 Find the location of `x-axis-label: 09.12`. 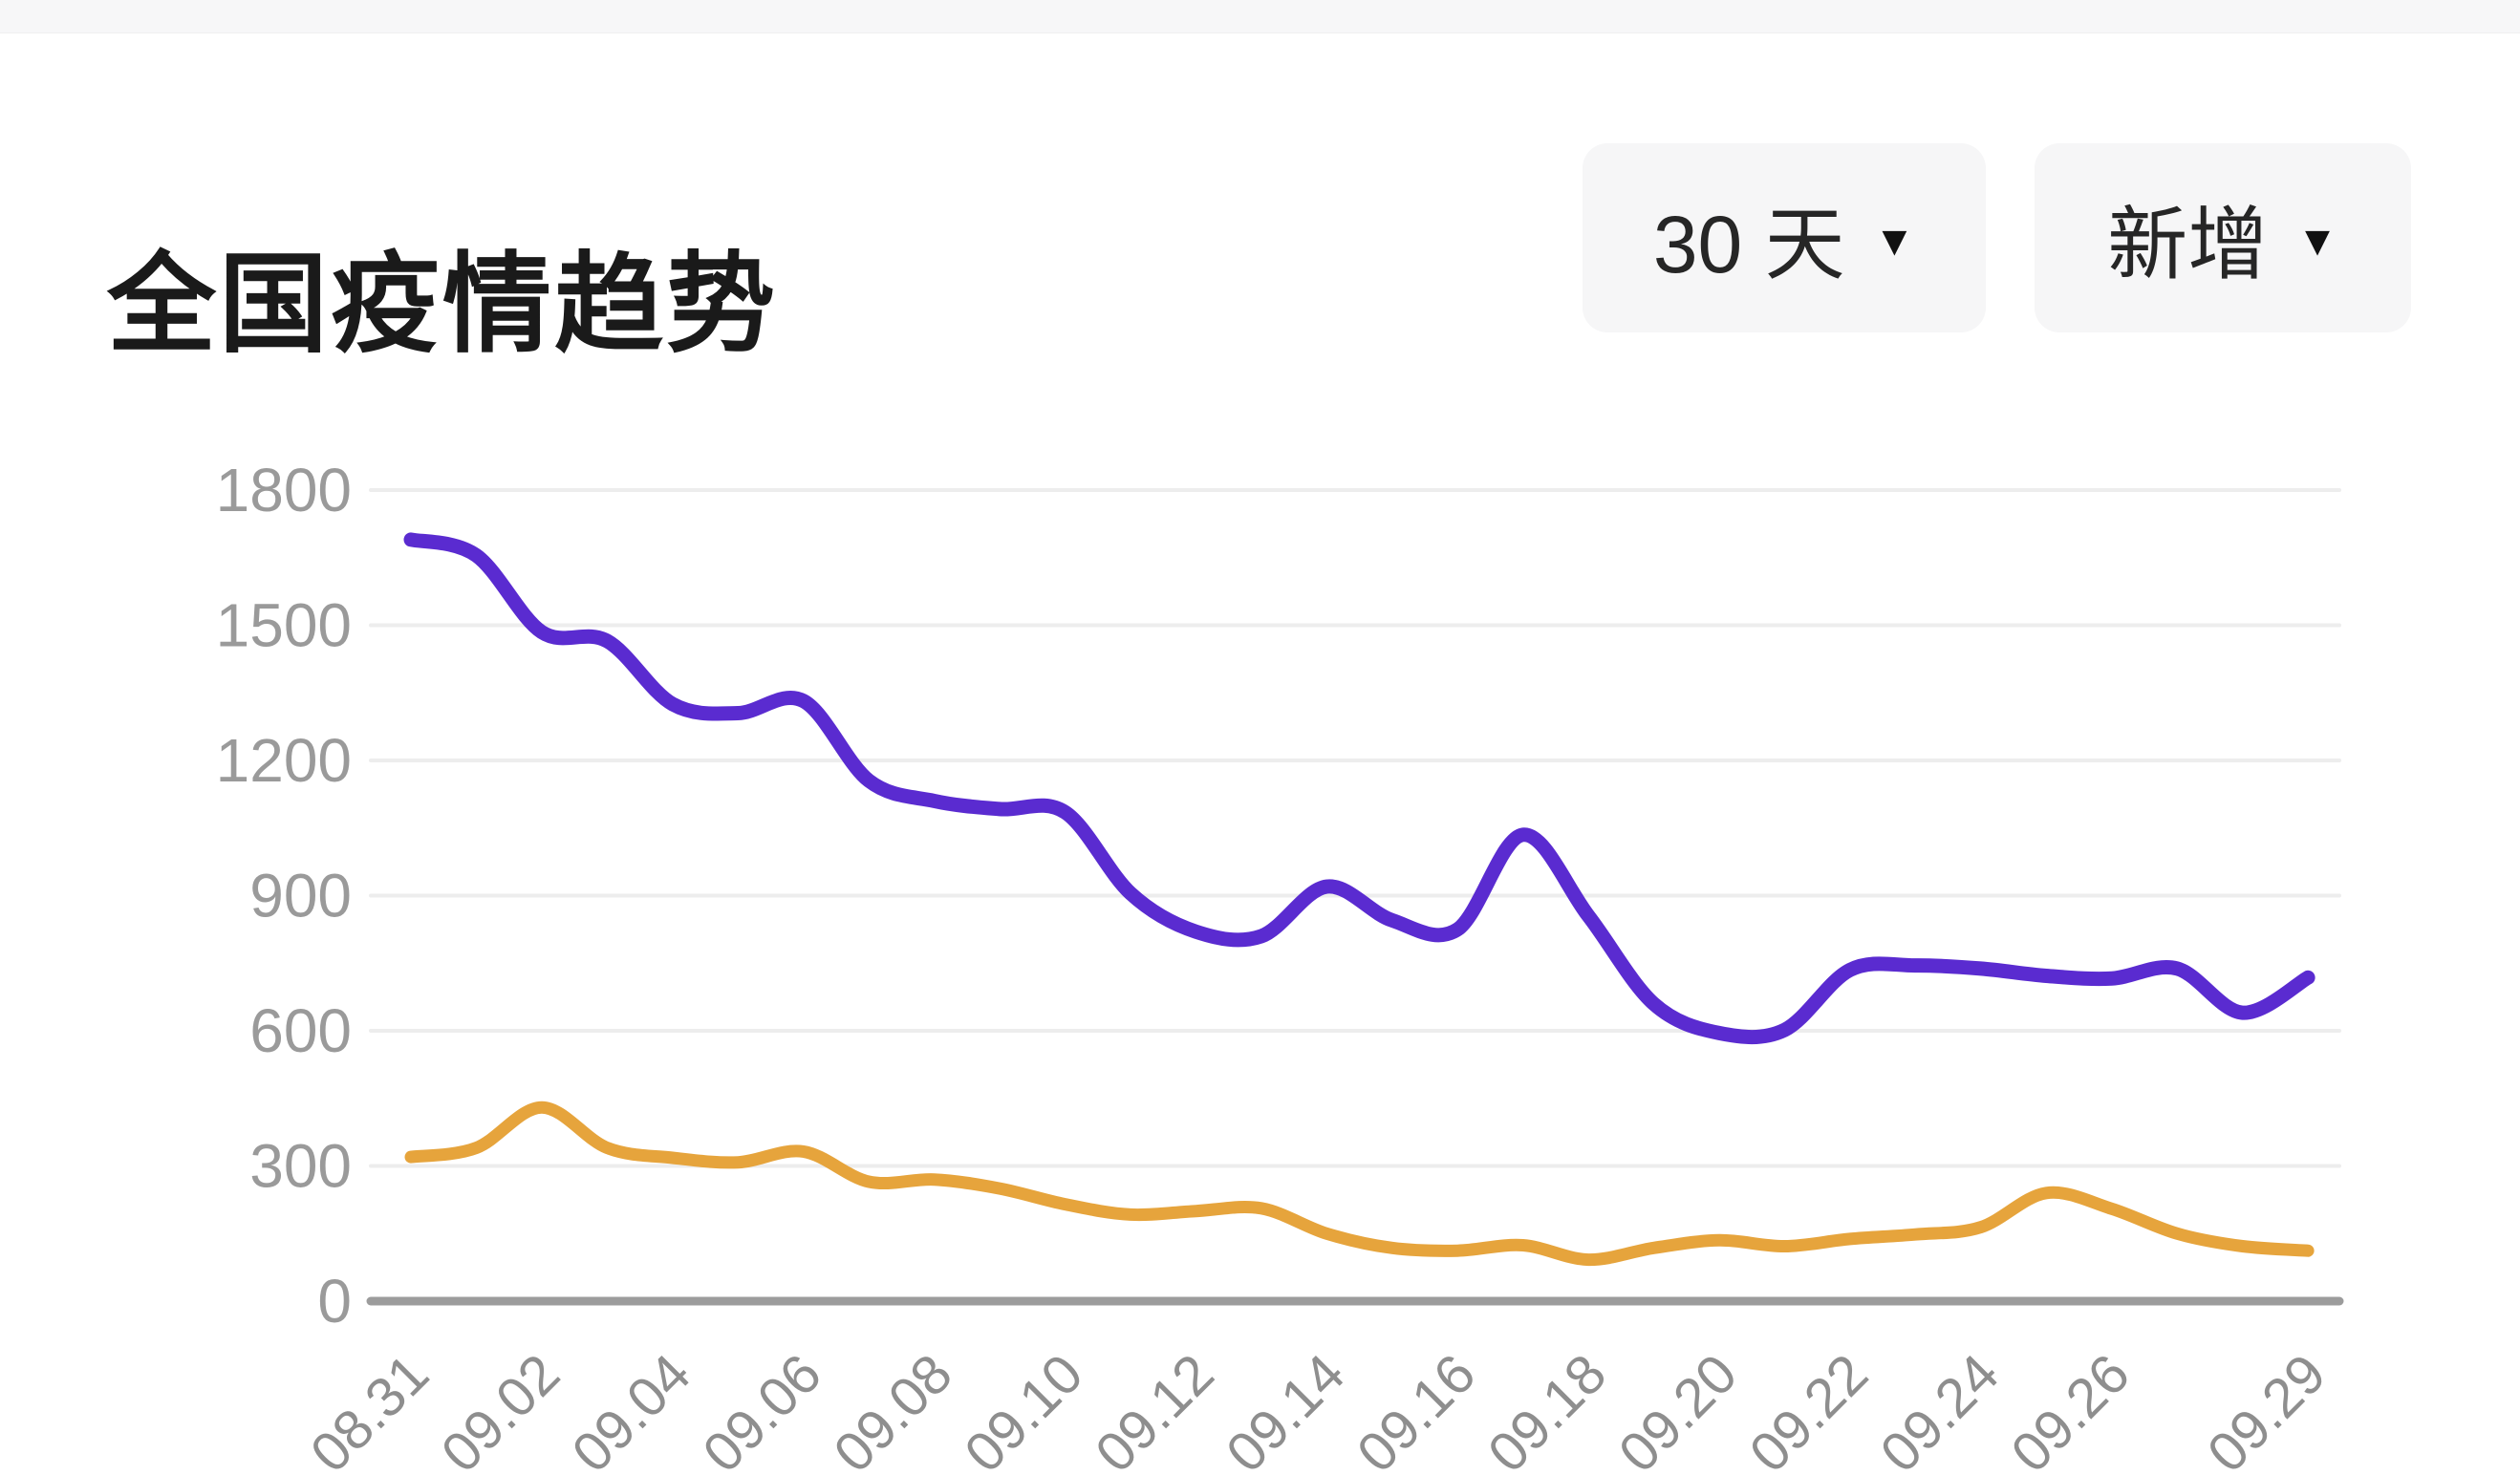

x-axis-label: 09.12 is located at coordinates (1155, 1408).